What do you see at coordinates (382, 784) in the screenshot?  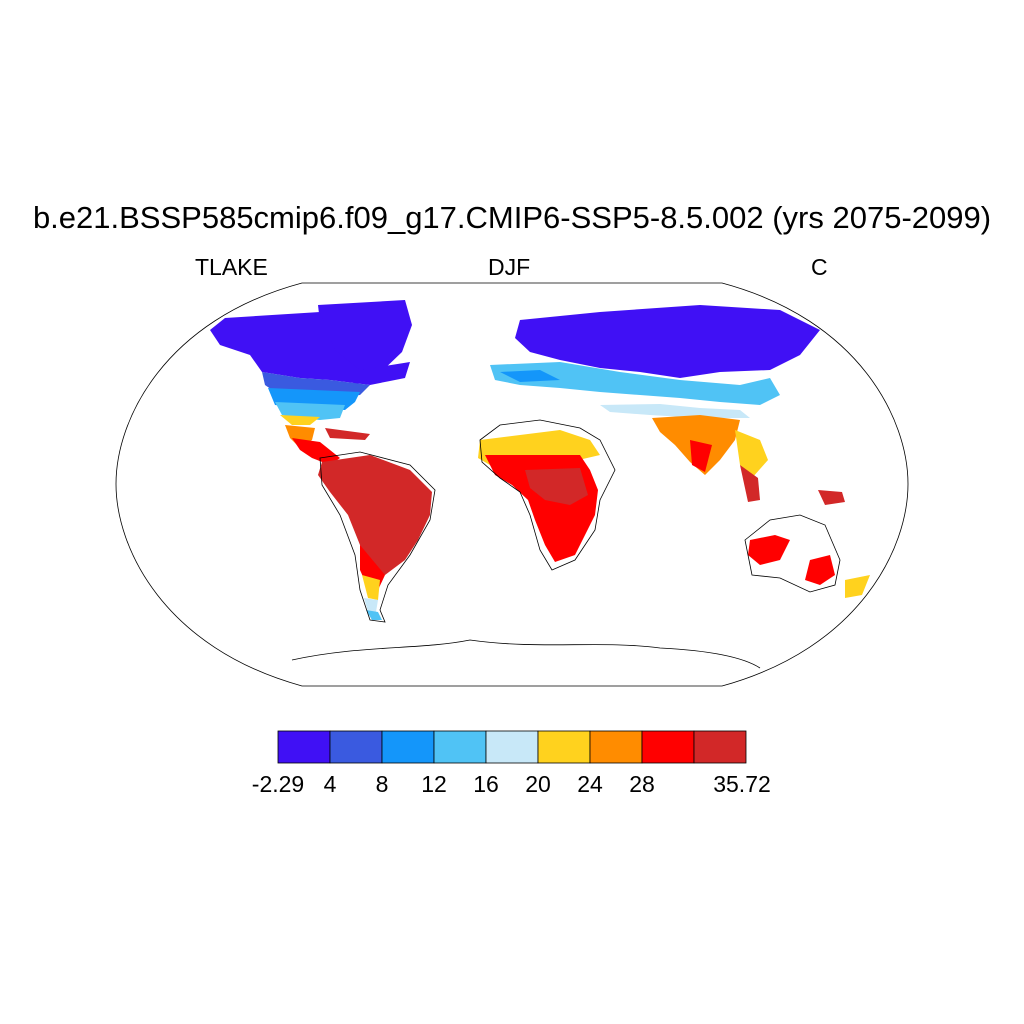 I see `colorbar-tick-label: 8` at bounding box center [382, 784].